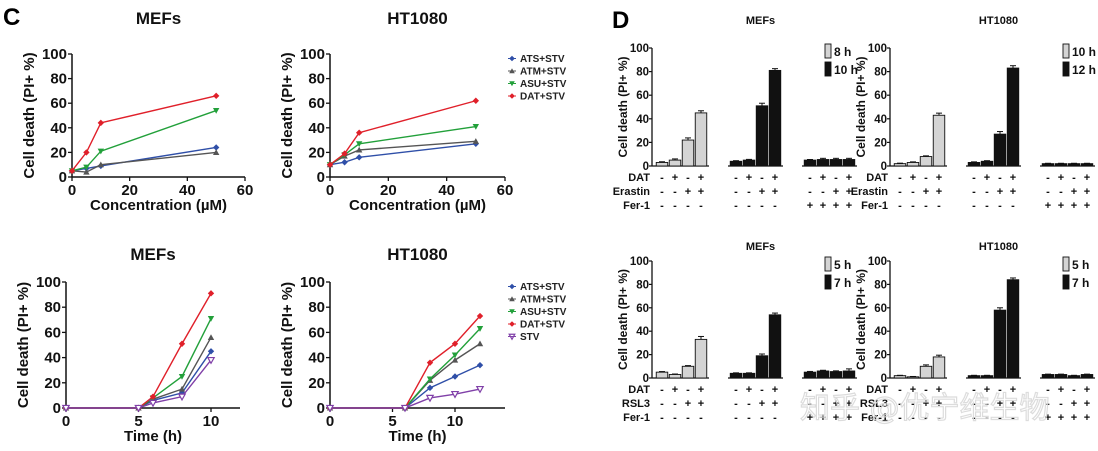 This screenshot has height=451, width=1098. What do you see at coordinates (877, 178) in the screenshot?
I see `condition-label: DAT` at bounding box center [877, 178].